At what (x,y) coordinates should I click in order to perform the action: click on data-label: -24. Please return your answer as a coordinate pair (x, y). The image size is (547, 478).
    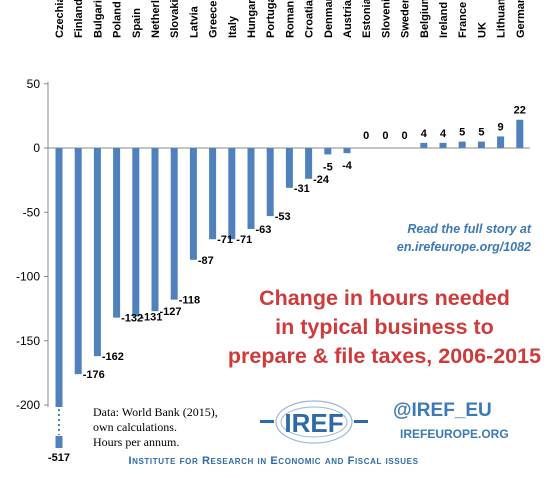
    Looking at the image, I should click on (321, 180).